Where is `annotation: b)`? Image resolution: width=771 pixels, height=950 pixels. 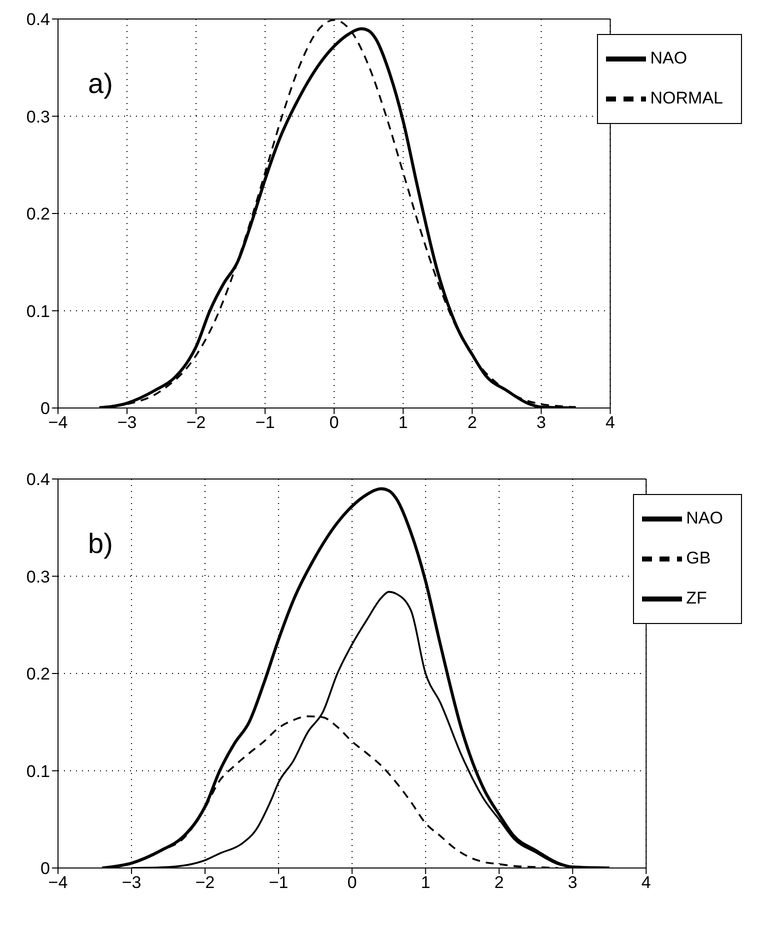 annotation: b) is located at coordinates (100, 544).